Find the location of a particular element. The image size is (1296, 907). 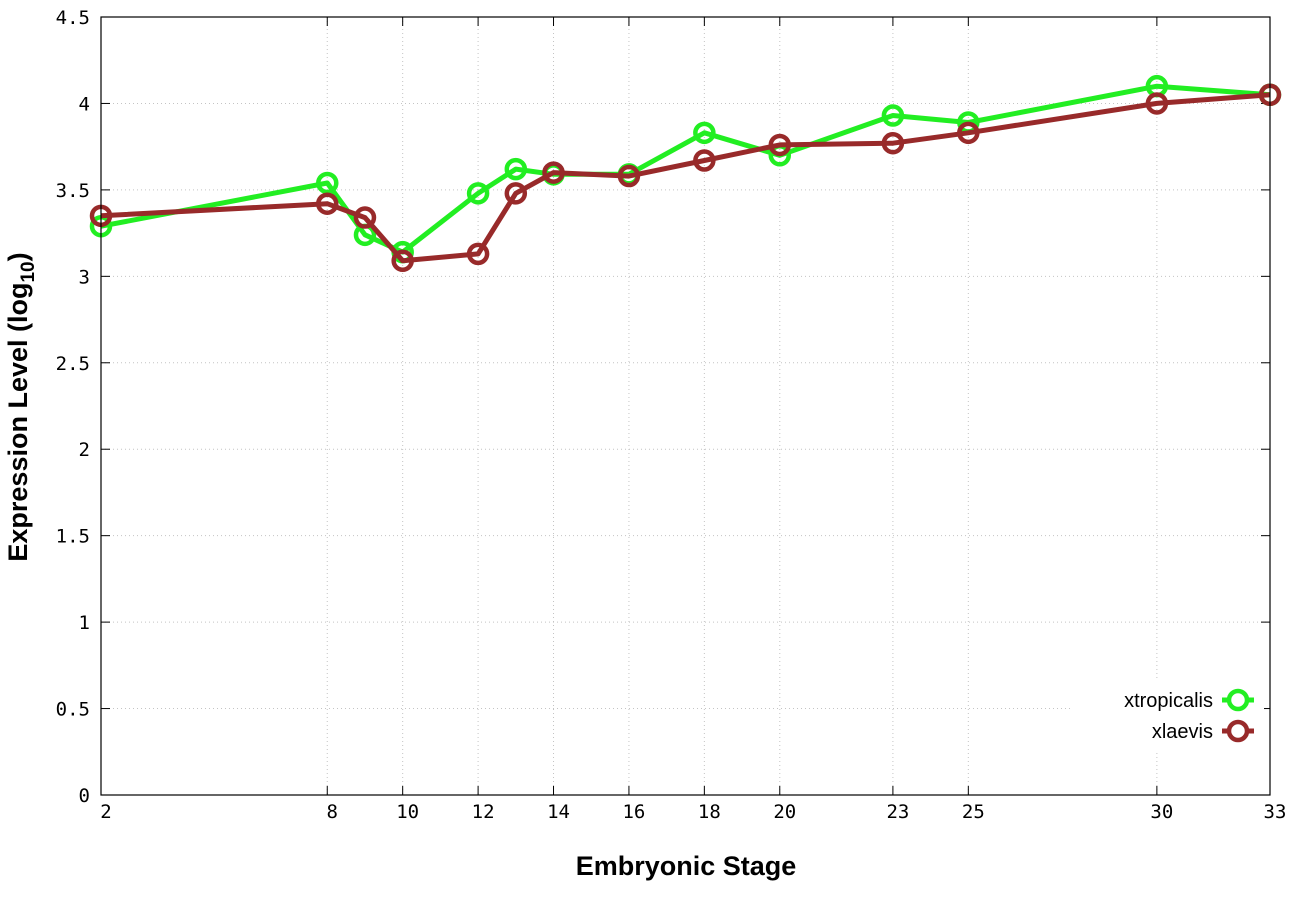

y-tick-label-0: 0 is located at coordinates (84, 796).